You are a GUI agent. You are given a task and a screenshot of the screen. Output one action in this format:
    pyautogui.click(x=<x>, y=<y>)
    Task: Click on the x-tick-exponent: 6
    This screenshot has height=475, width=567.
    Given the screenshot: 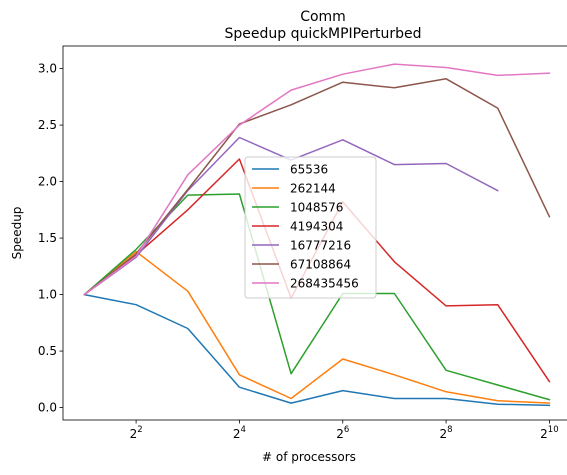 What is the action you would take?
    pyautogui.click(x=346, y=430)
    